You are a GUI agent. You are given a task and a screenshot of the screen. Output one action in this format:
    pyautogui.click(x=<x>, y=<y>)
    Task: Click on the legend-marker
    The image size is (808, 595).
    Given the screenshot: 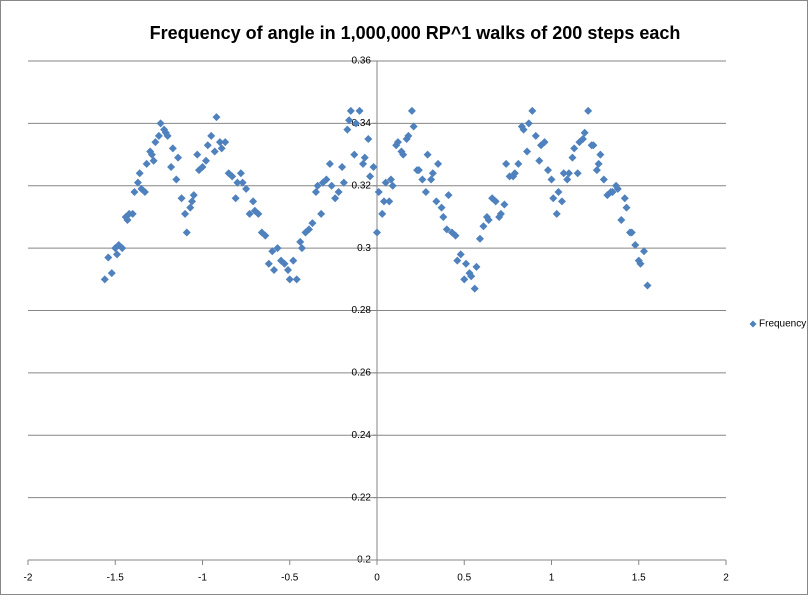 What is the action you would take?
    pyautogui.click(x=753, y=324)
    